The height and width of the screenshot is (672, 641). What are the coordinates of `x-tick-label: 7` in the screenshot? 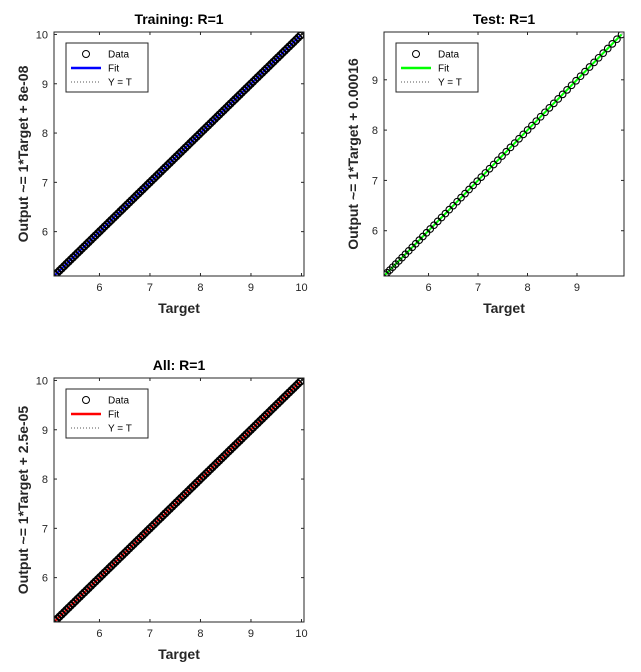 It's located at (150, 634).